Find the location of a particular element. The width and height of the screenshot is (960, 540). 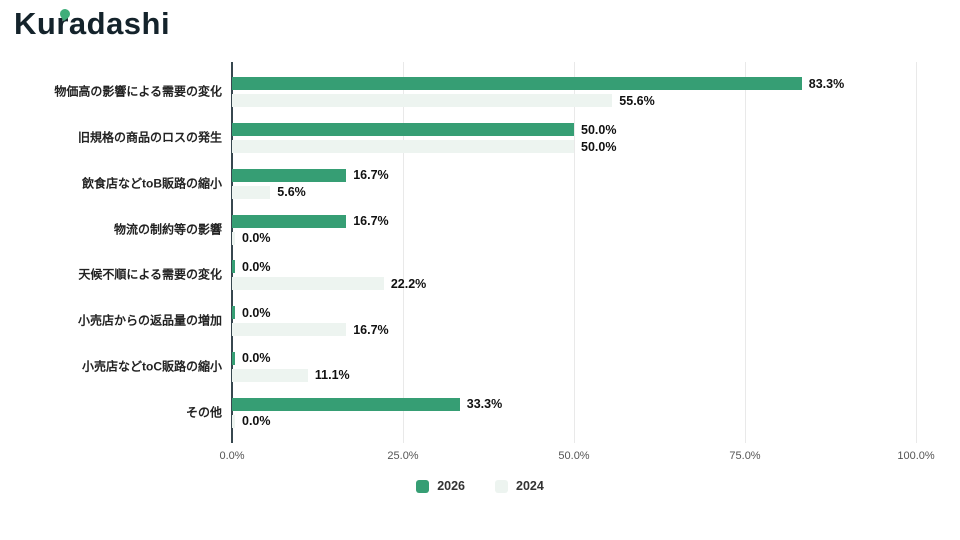

bar-group: 旧規格の商品のロスの発生 50.0% 50.0% is located at coordinates (497, 138).